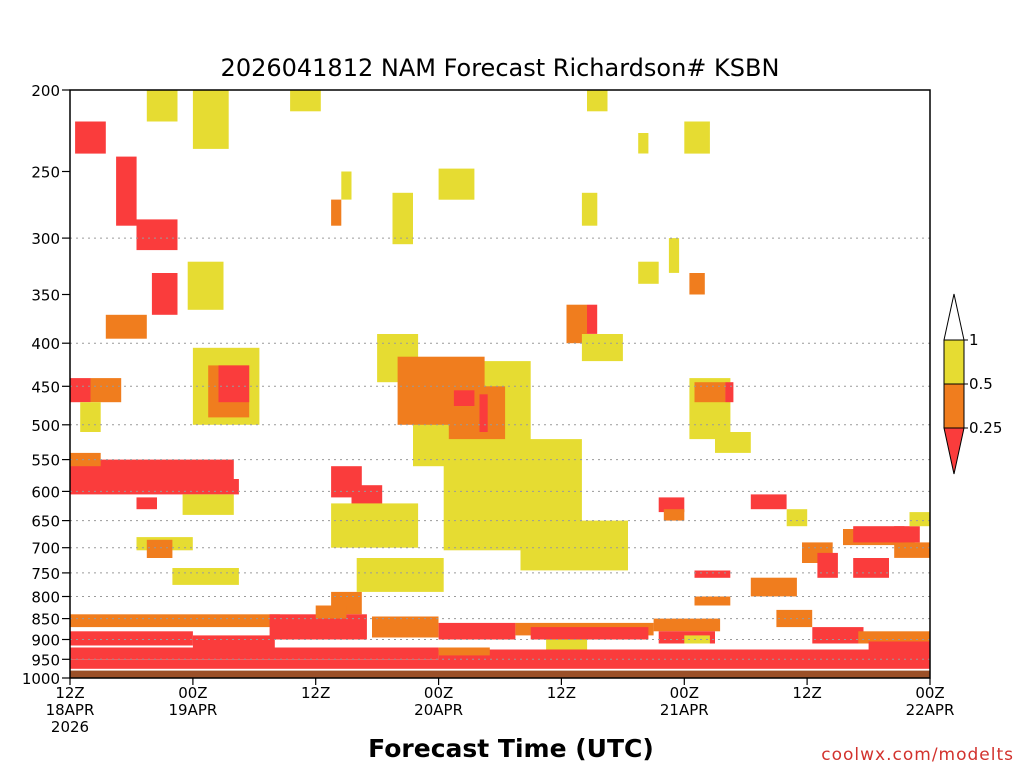  Describe the element at coordinates (45, 598) in the screenshot. I see `y-tick-label: 800` at that location.